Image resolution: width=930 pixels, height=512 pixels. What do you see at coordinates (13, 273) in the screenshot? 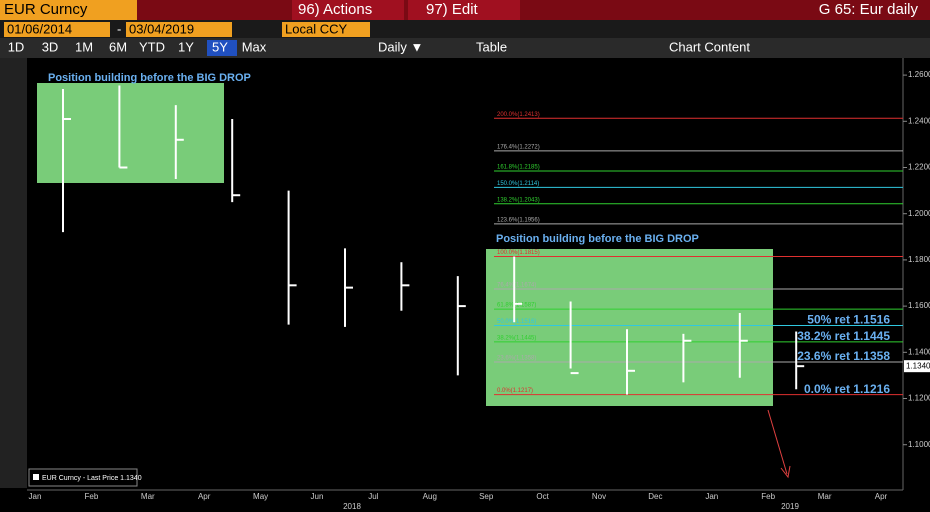
I see `tool-column` at bounding box center [13, 273].